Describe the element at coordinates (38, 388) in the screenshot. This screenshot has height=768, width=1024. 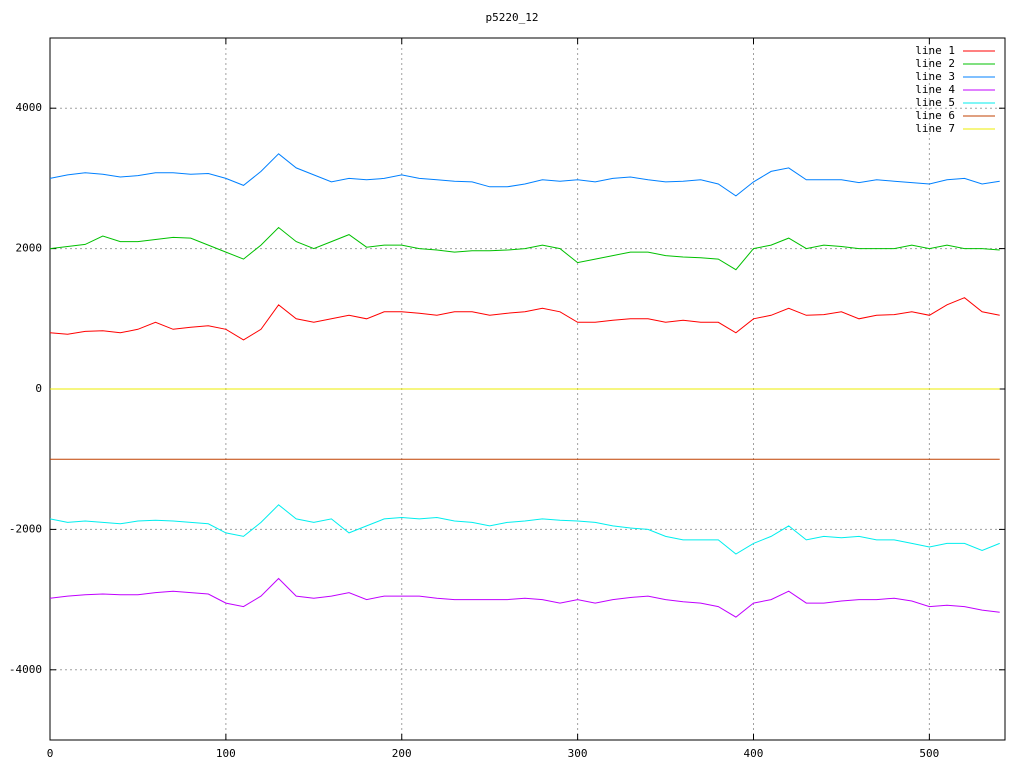
I see `y-tick-label: 0` at that location.